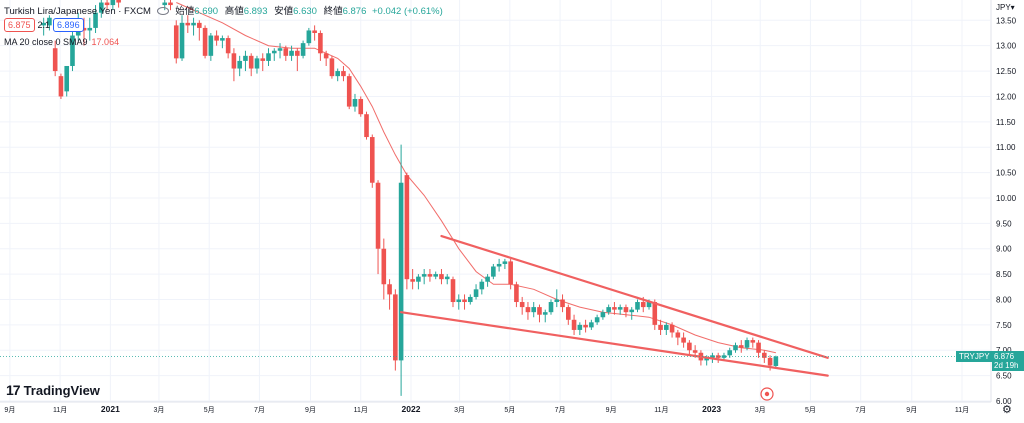  What do you see at coordinates (68, 25) in the screenshot?
I see `buy-button: 6.896` at bounding box center [68, 25].